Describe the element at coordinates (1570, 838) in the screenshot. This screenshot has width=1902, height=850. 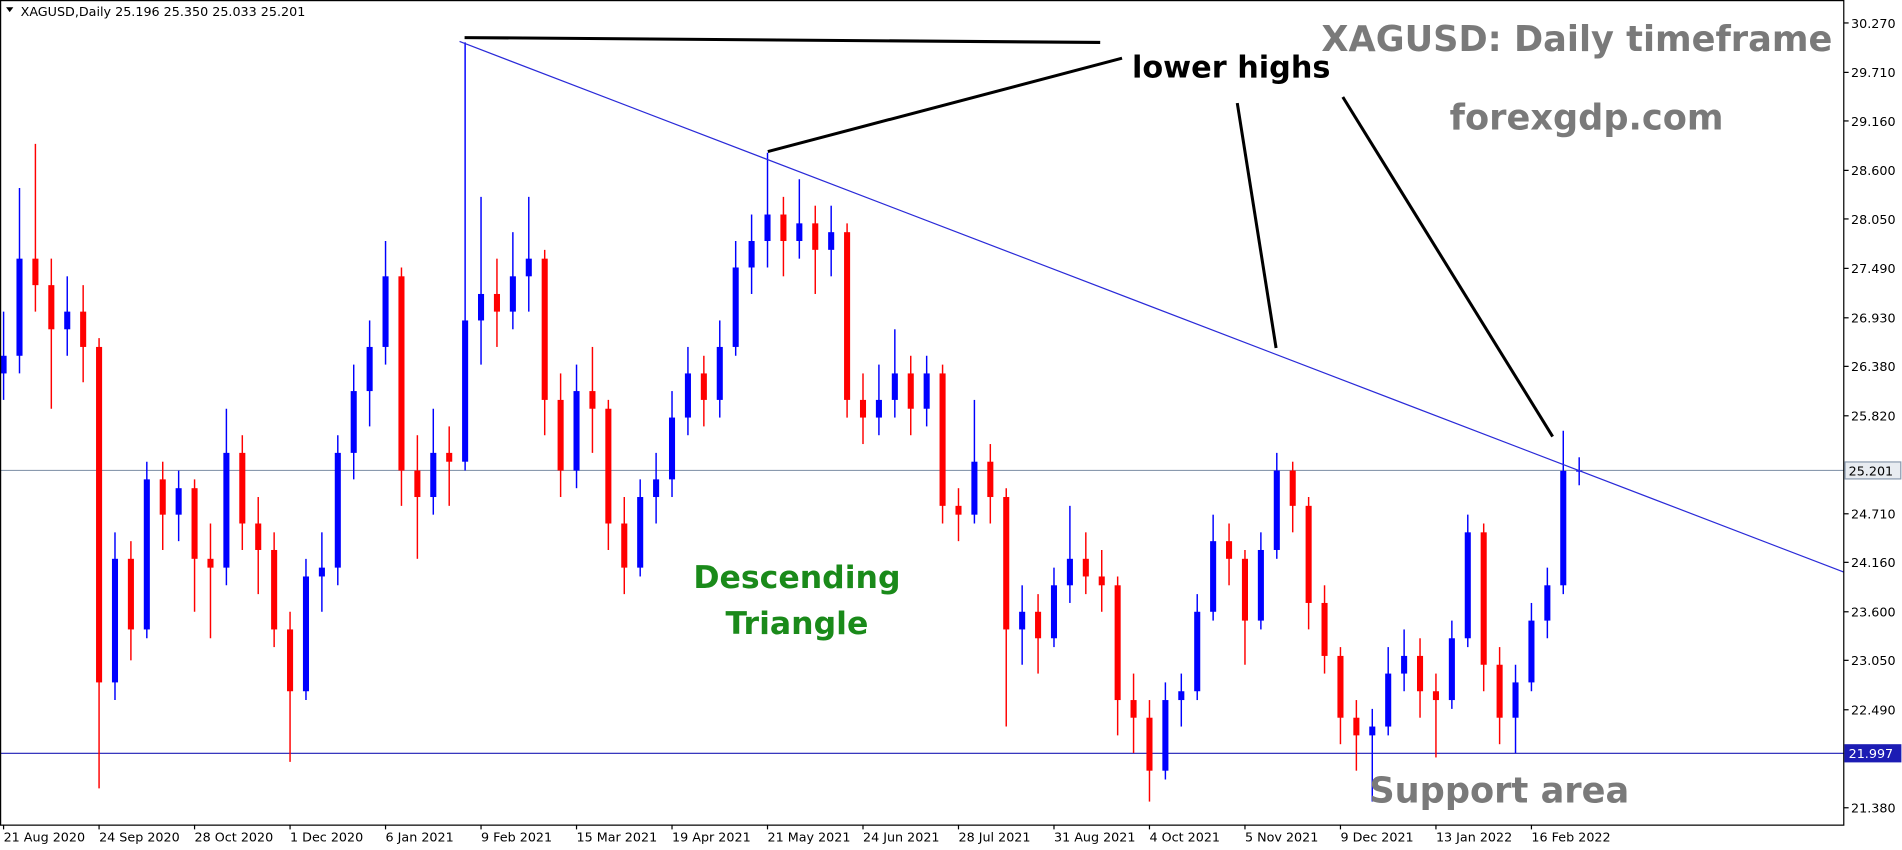
I see `x-tick-label: 16 Feb 2022` at that location.